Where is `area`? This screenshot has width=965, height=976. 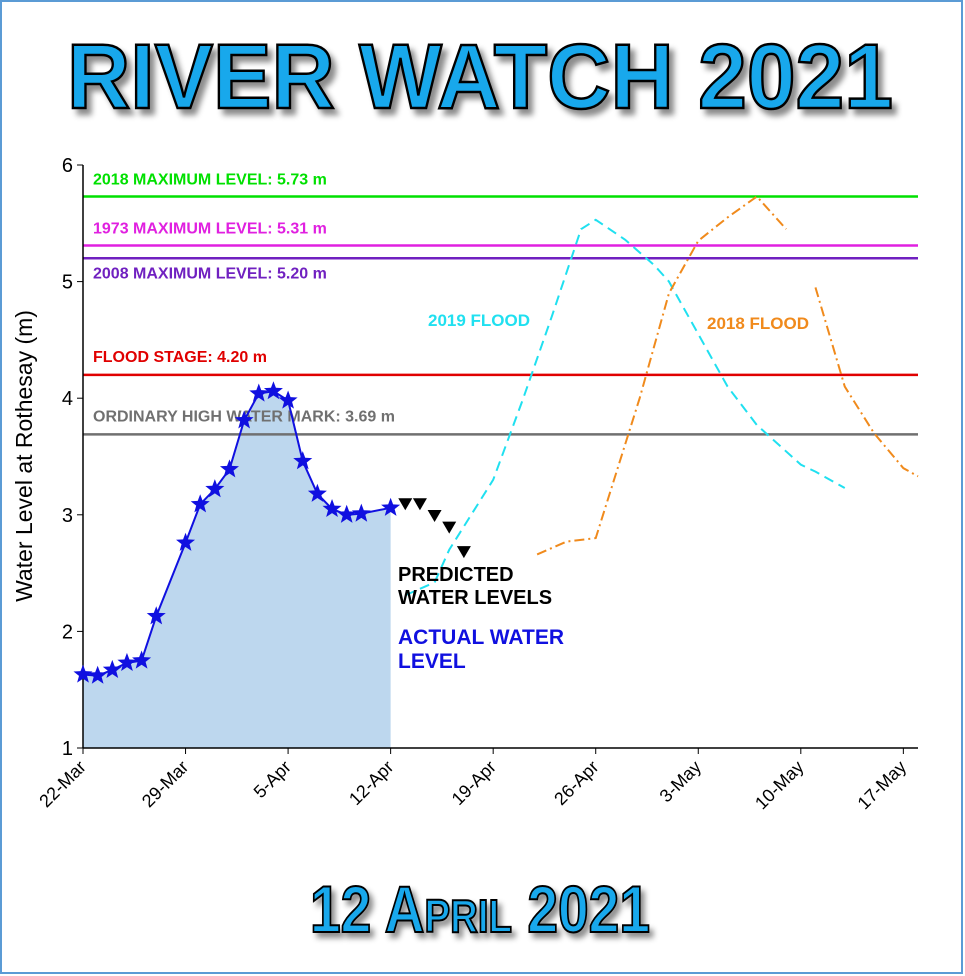
area is located at coordinates (237, 569).